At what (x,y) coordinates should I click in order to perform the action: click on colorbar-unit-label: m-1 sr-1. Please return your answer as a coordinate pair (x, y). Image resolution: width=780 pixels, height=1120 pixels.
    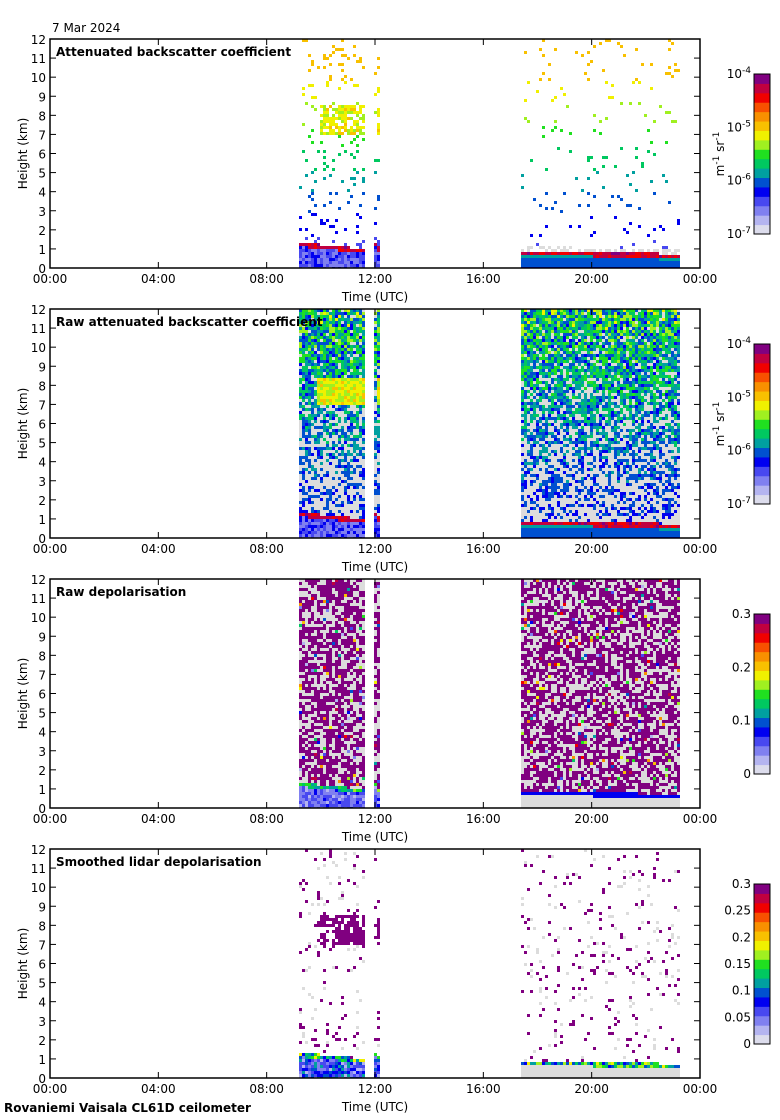
    Looking at the image, I should click on (719, 424).